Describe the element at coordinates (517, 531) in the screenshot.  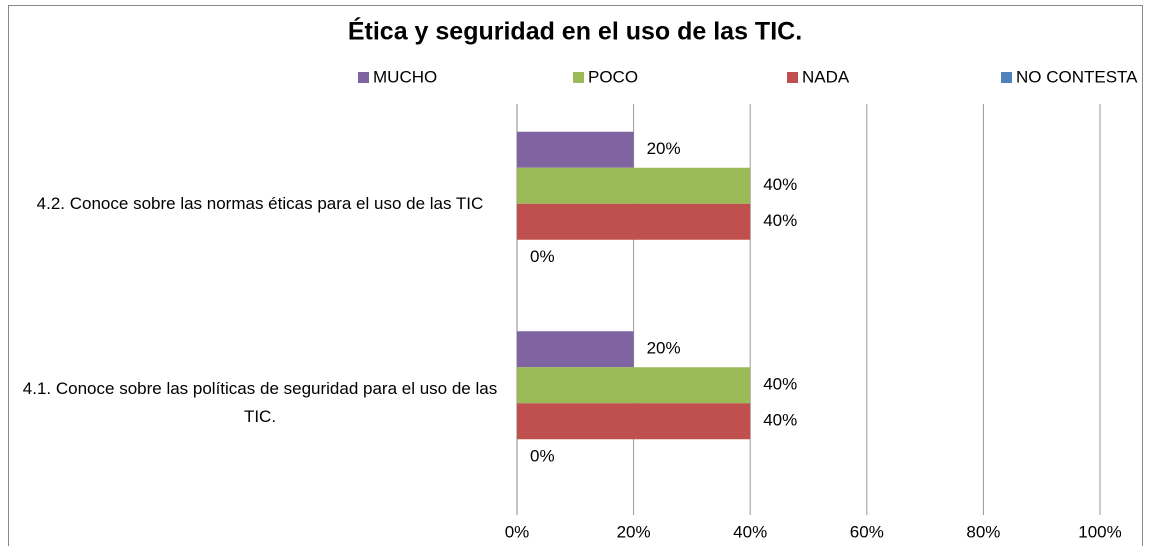
I see `x-tick-label: 0%` at that location.